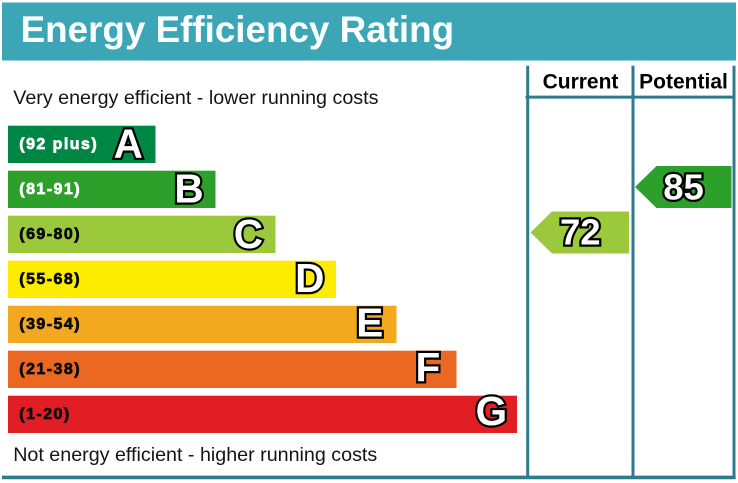  What do you see at coordinates (683, 82) in the screenshot?
I see `svg-text: Potential` at bounding box center [683, 82].